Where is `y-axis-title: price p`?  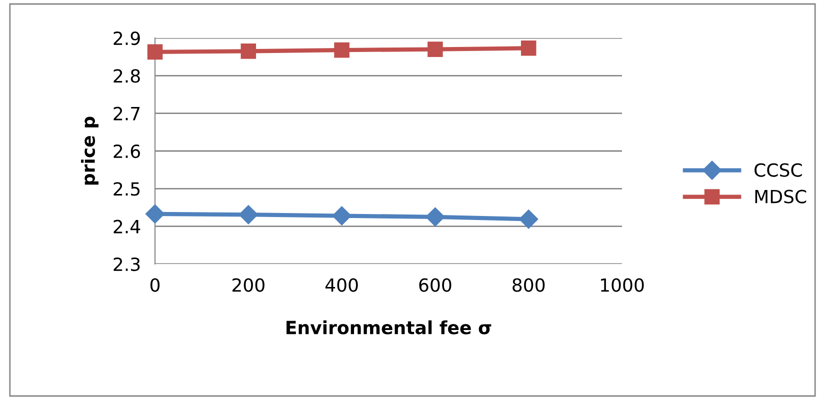
y-axis-title: price p is located at coordinates (90, 150).